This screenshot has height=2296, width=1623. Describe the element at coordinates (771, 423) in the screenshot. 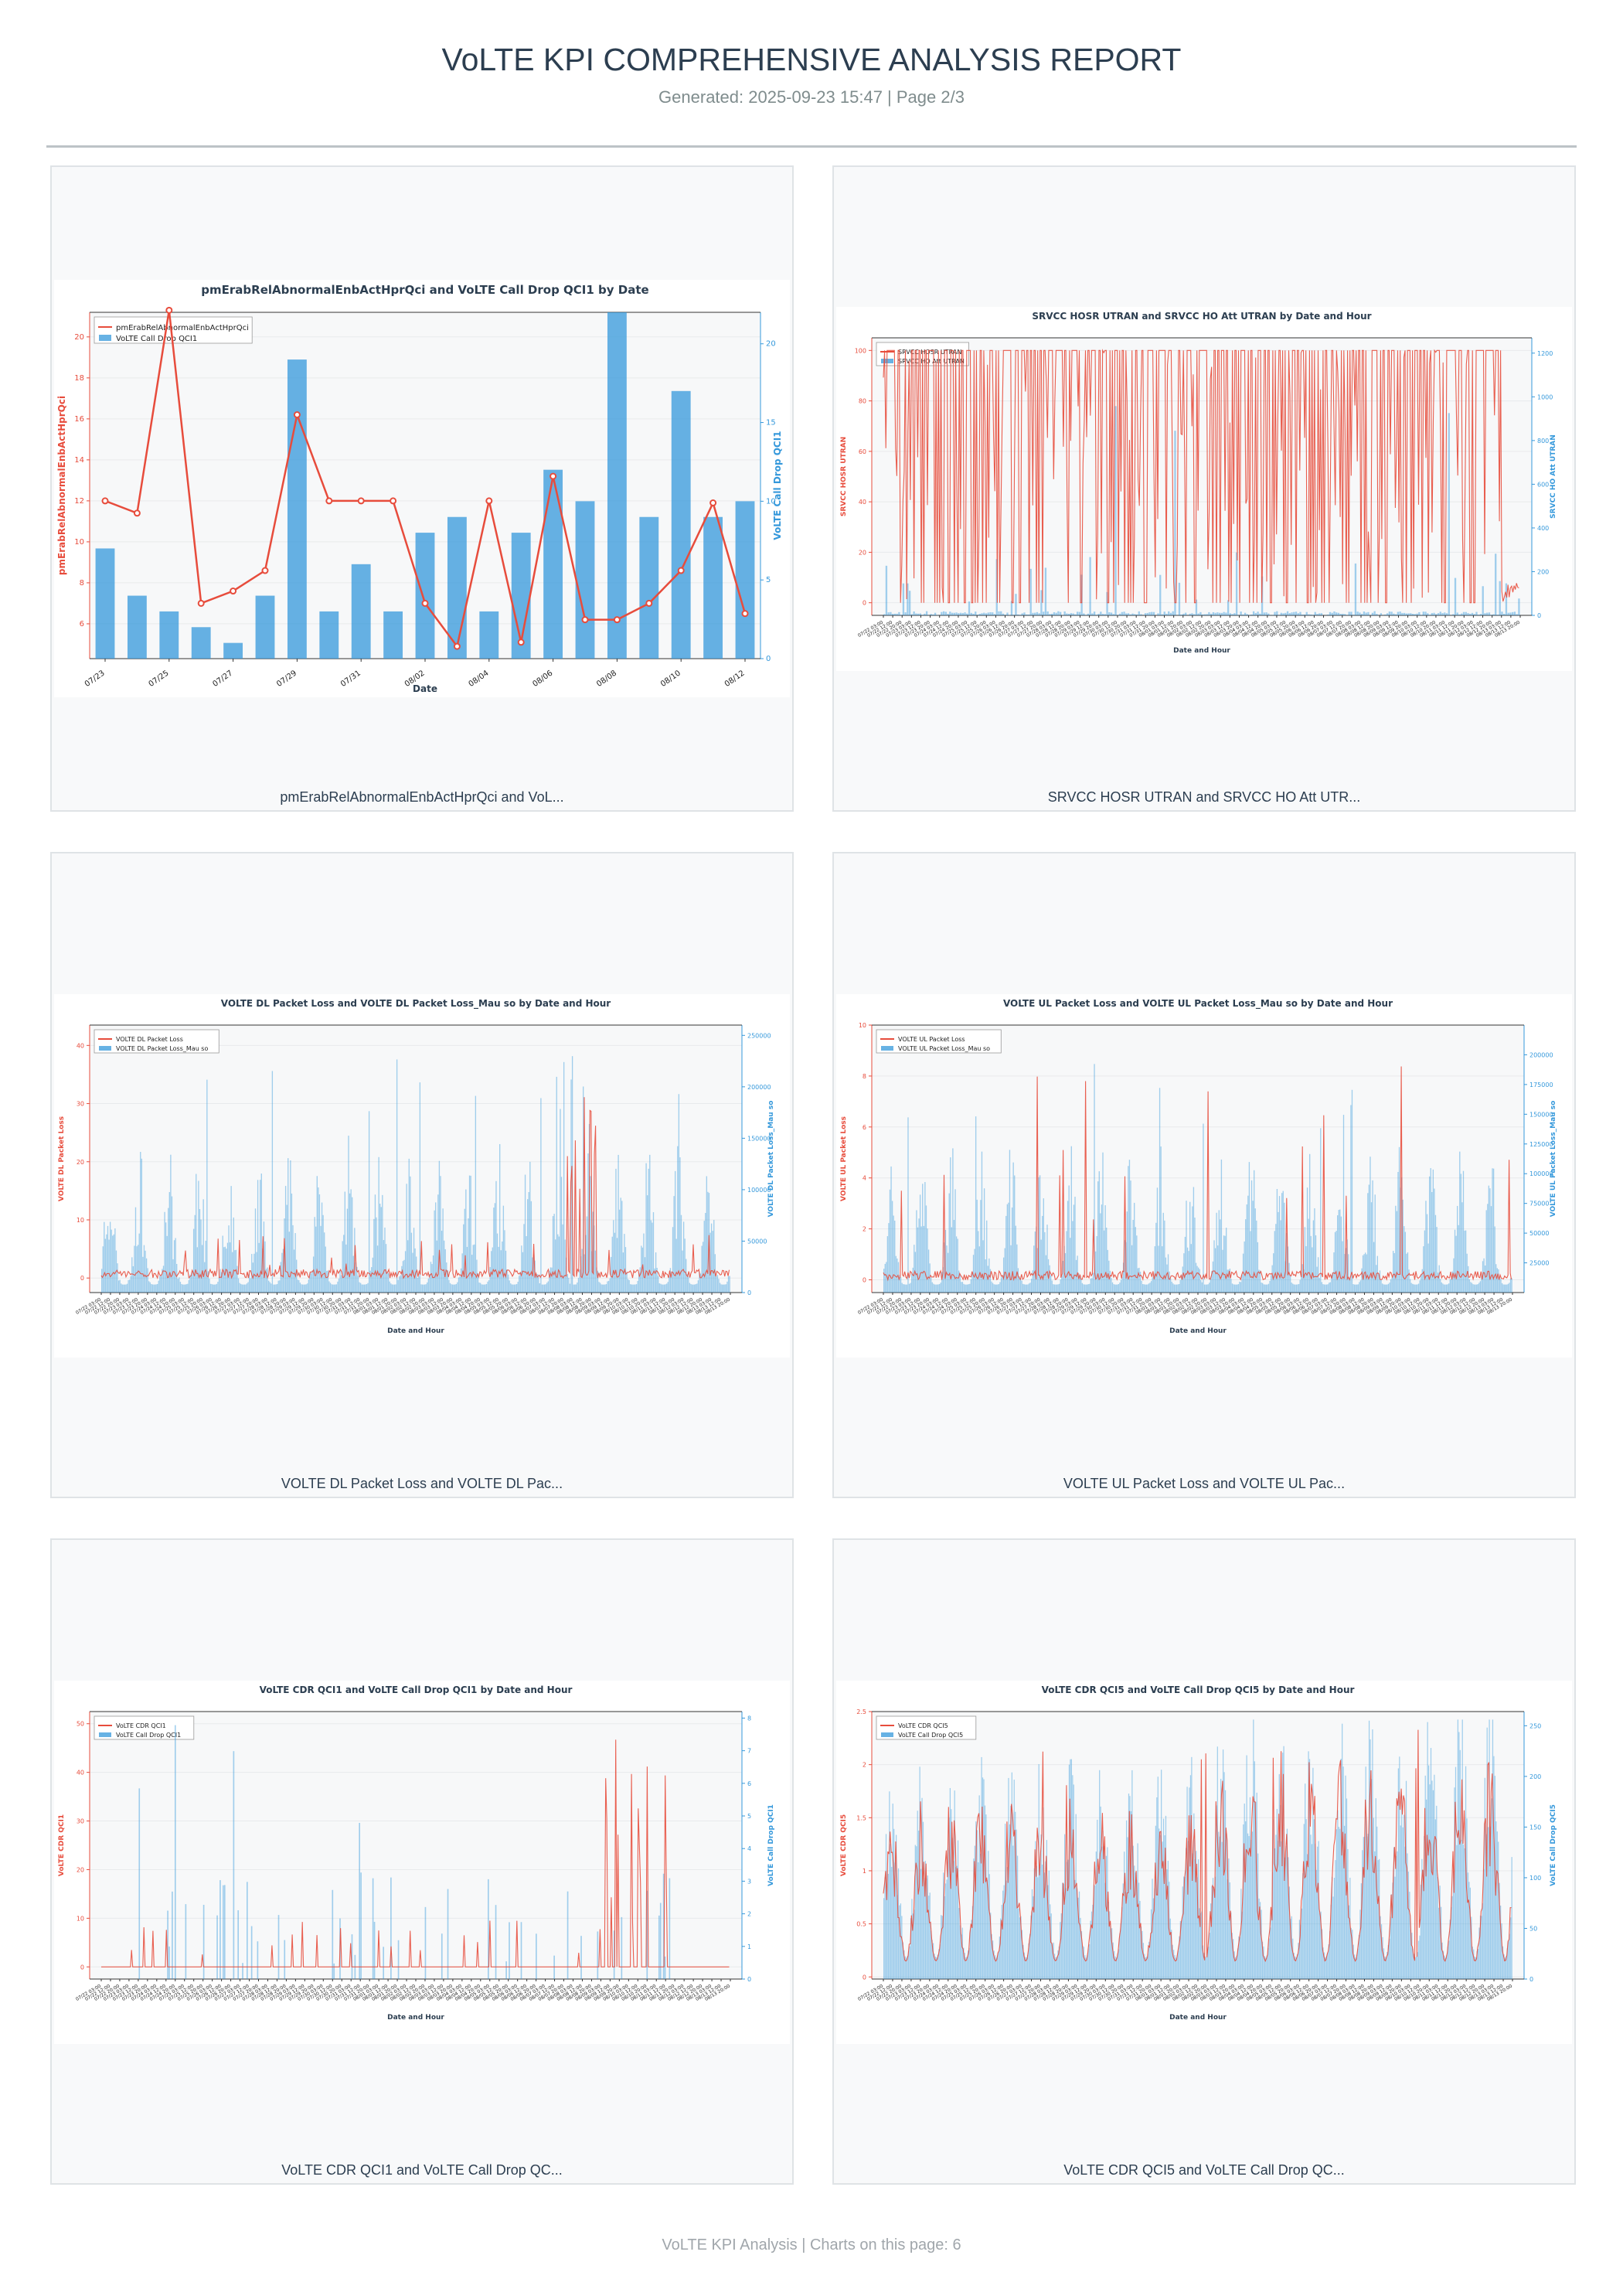

I see `y-right-tick-label: 15` at that location.